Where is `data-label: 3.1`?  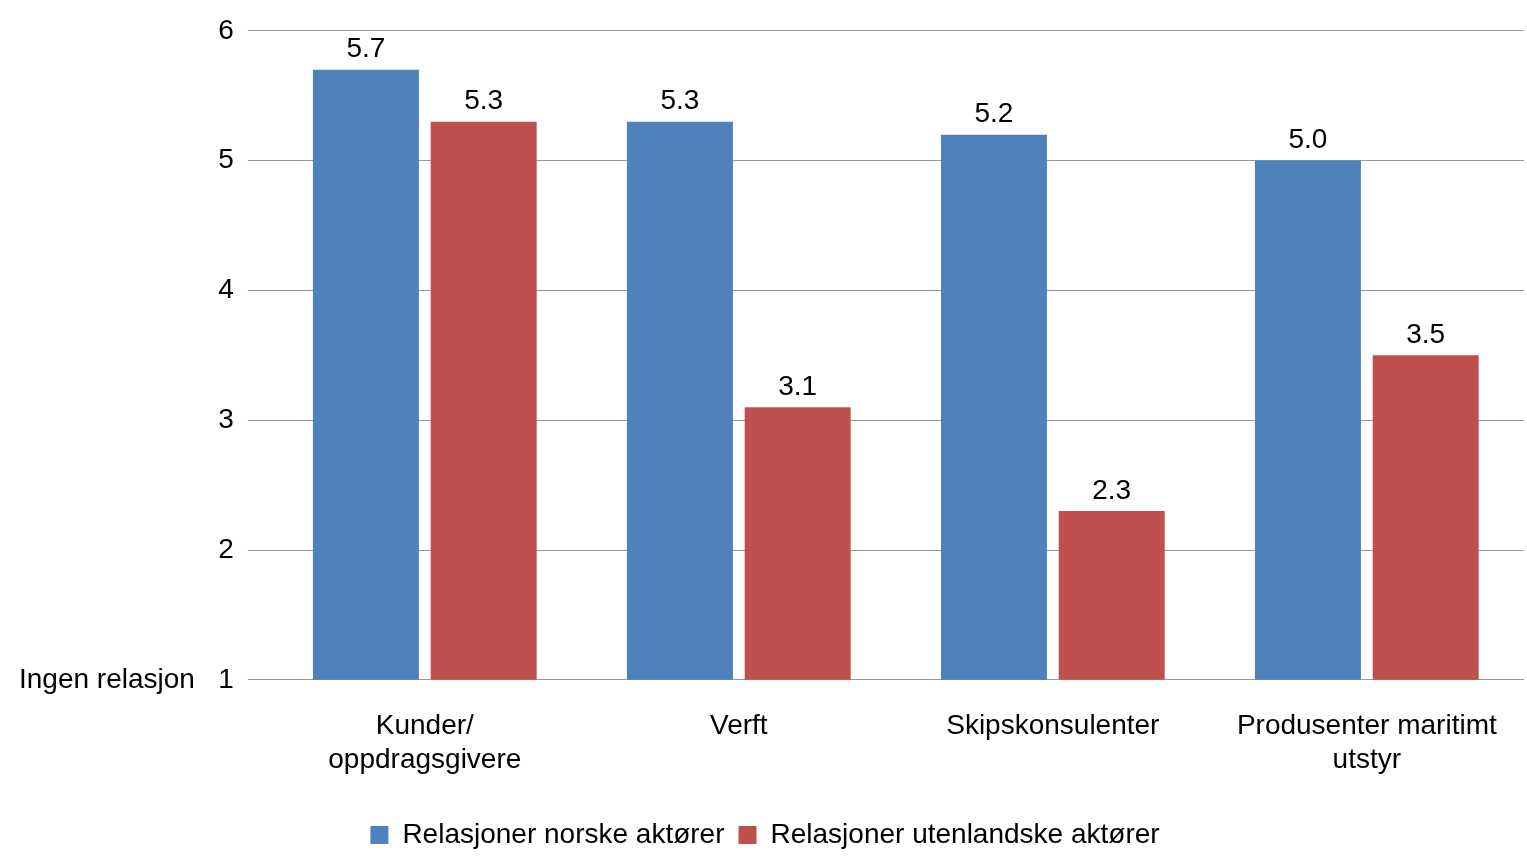
data-label: 3.1 is located at coordinates (798, 385).